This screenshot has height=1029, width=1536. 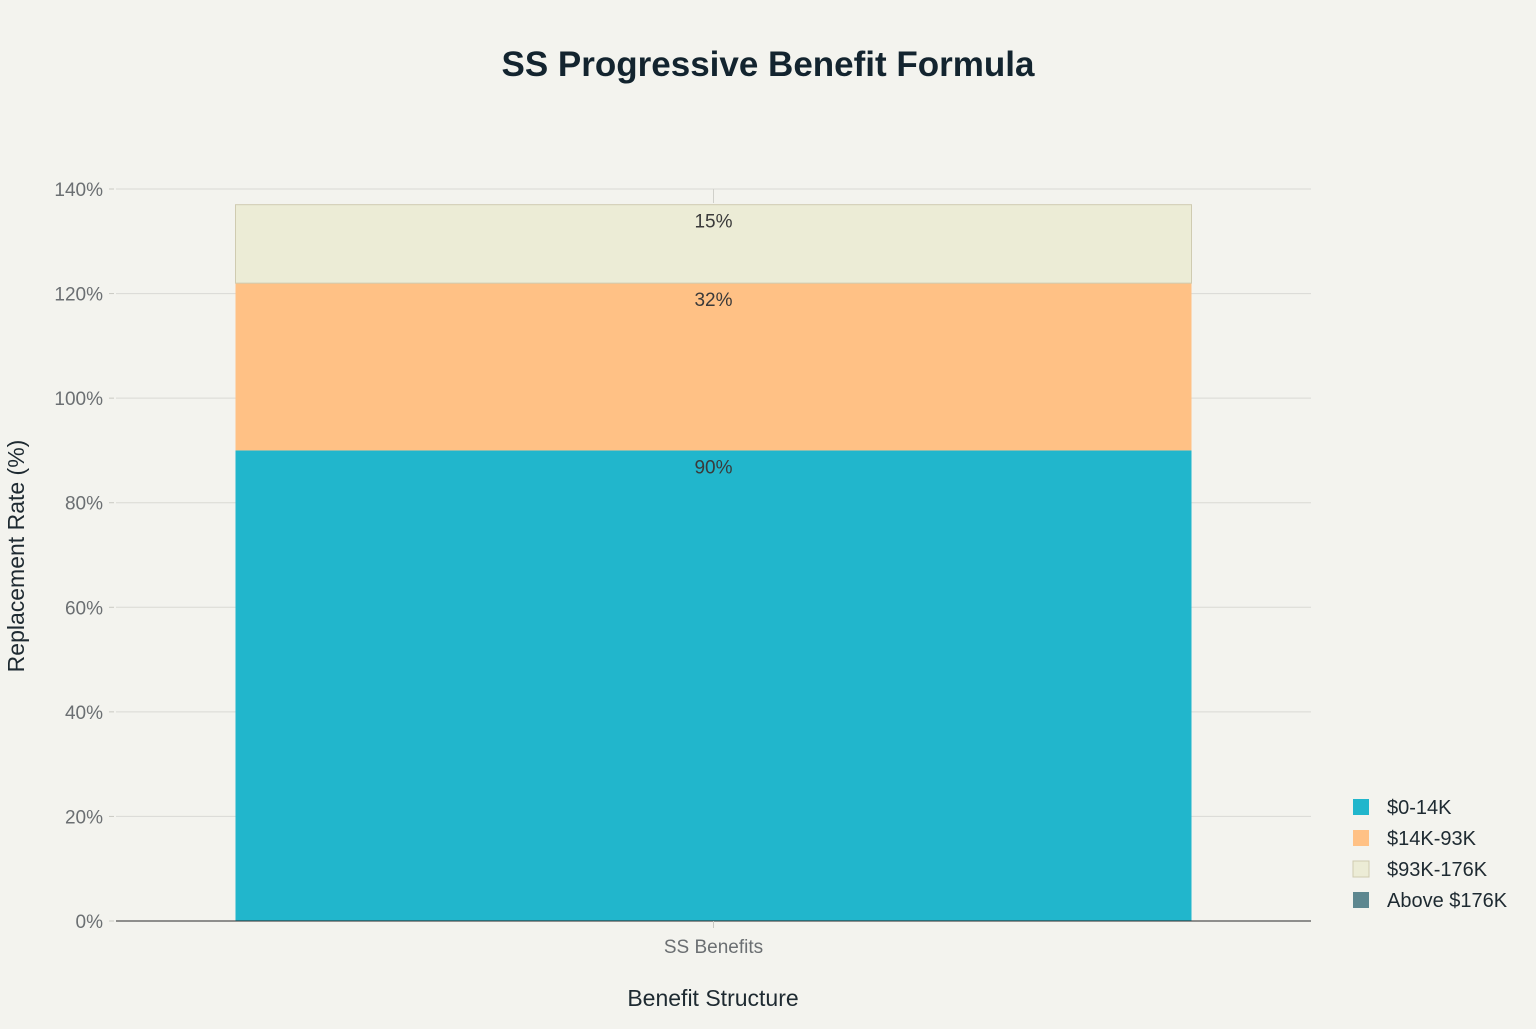 What do you see at coordinates (84, 504) in the screenshot?
I see `y-tick-label: 80%` at bounding box center [84, 504].